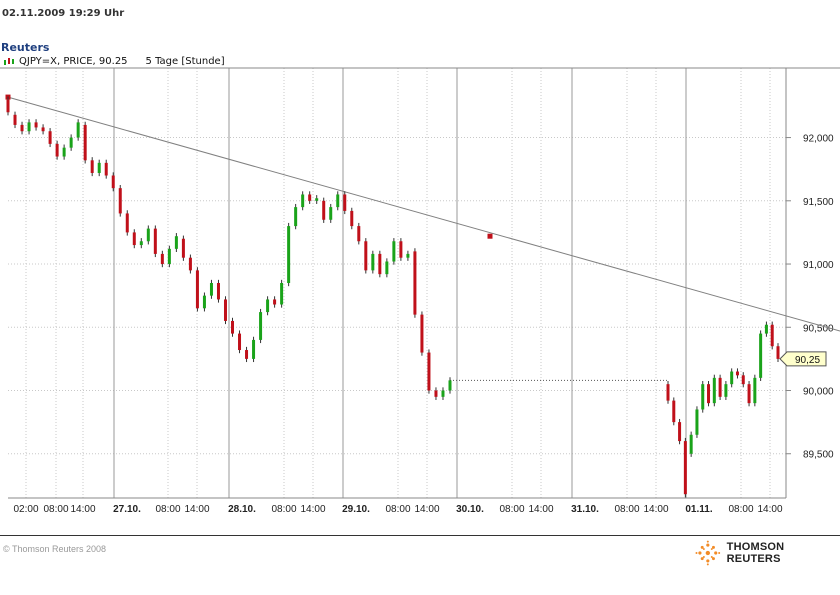 This screenshot has width=840, height=595. Describe the element at coordinates (185, 61) in the screenshot. I see `period-label: 5 Tage [Stunde]` at that location.